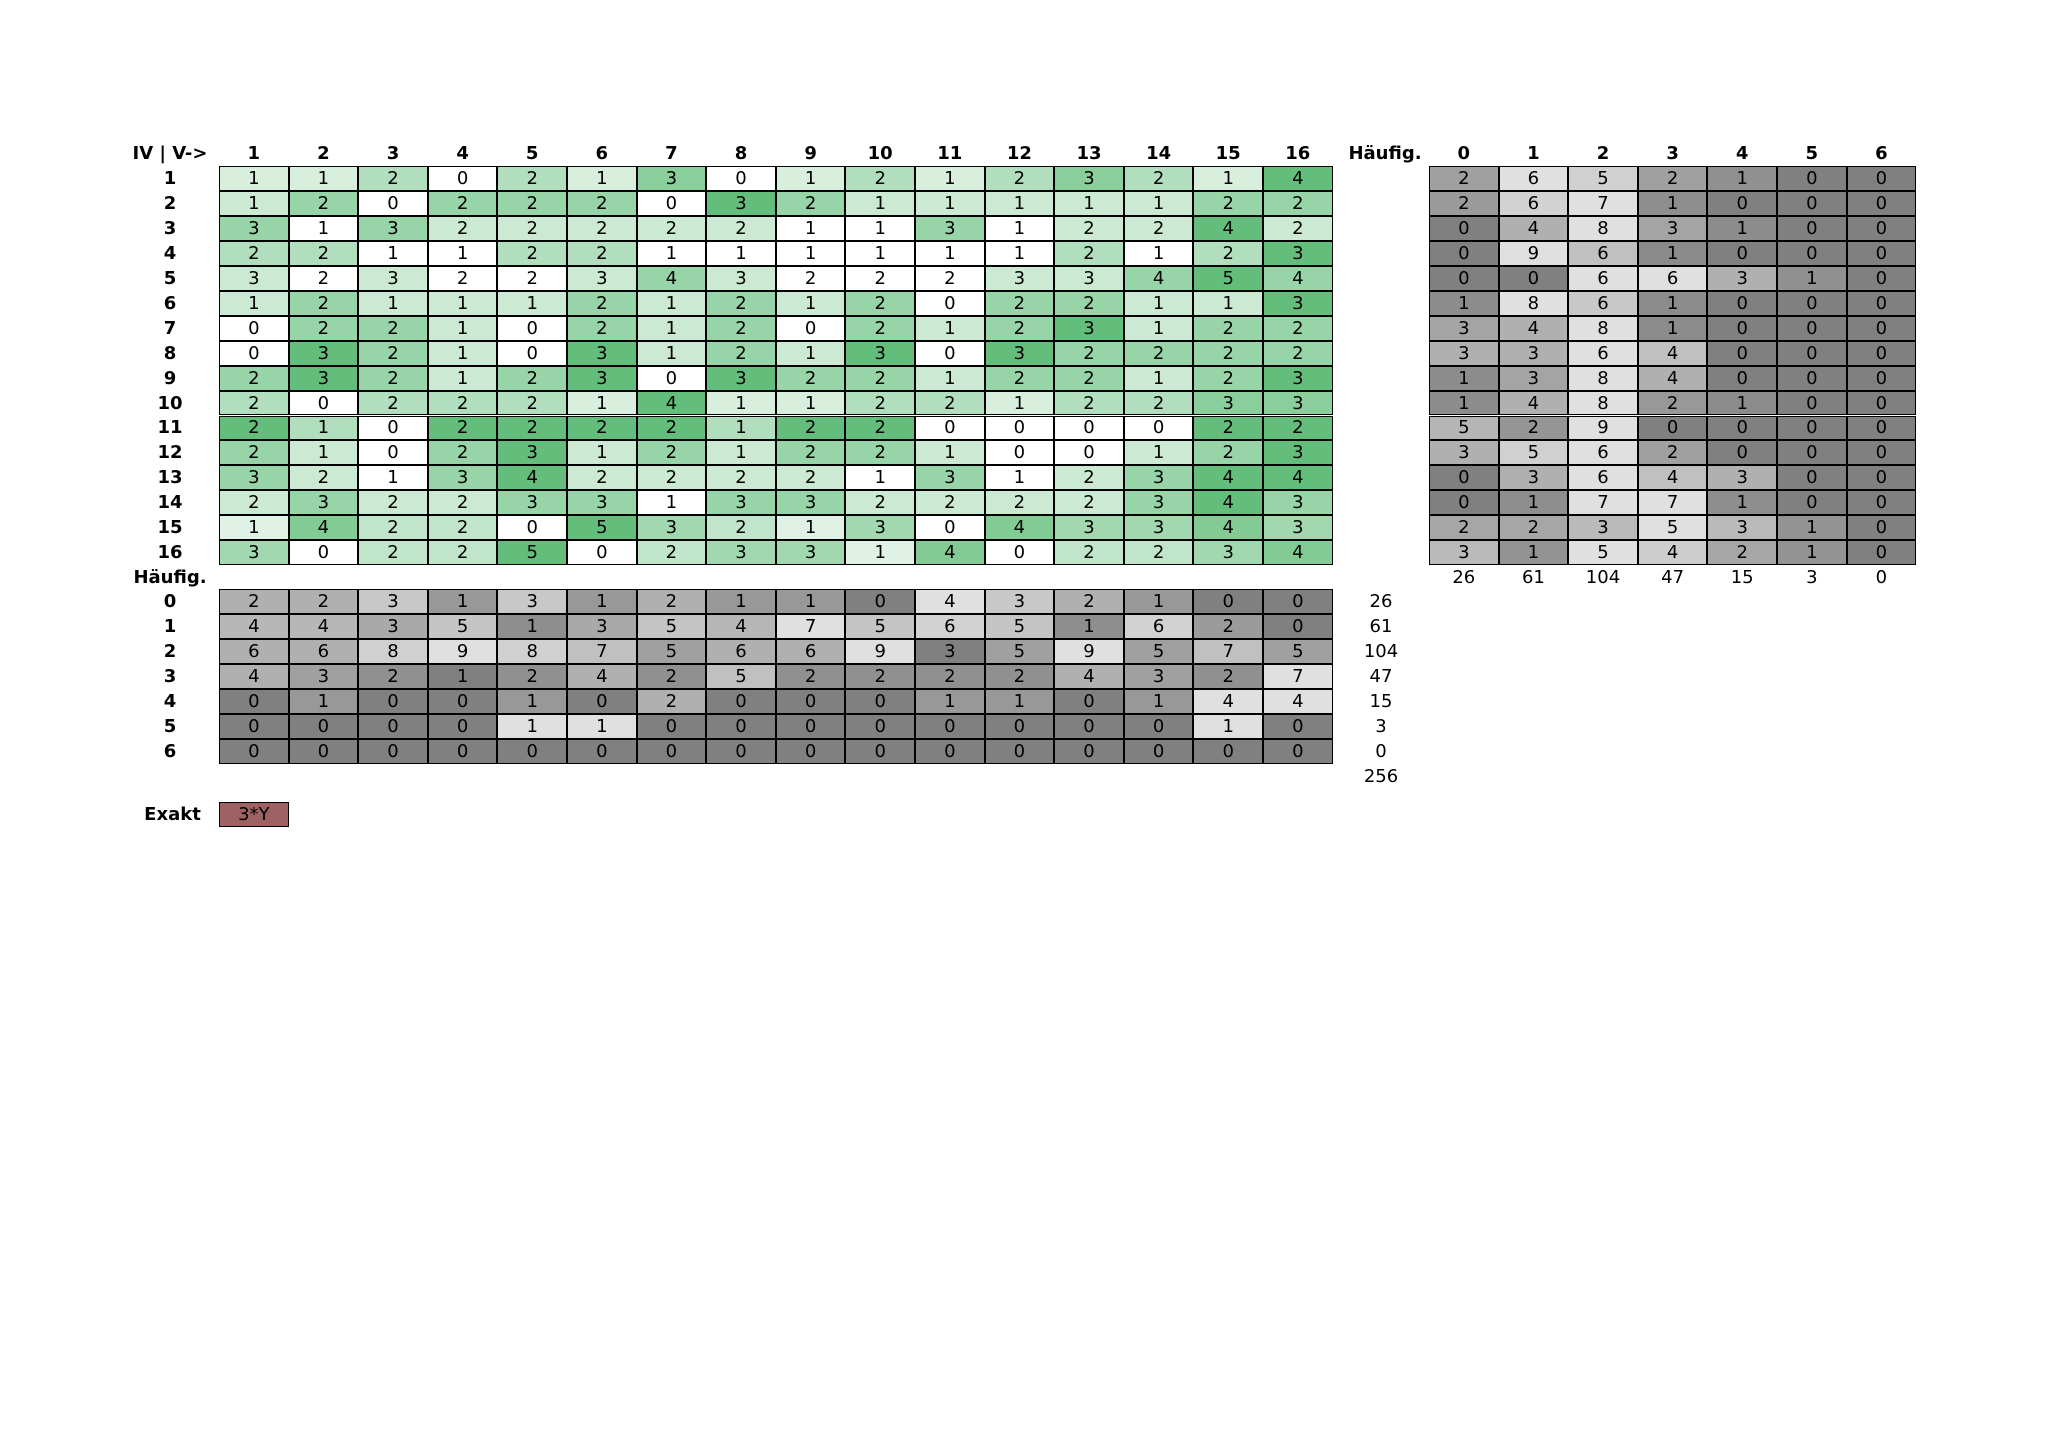 This screenshot has height=1447, width=2048. What do you see at coordinates (1228, 228) in the screenshot?
I see `cell: 4` at bounding box center [1228, 228].